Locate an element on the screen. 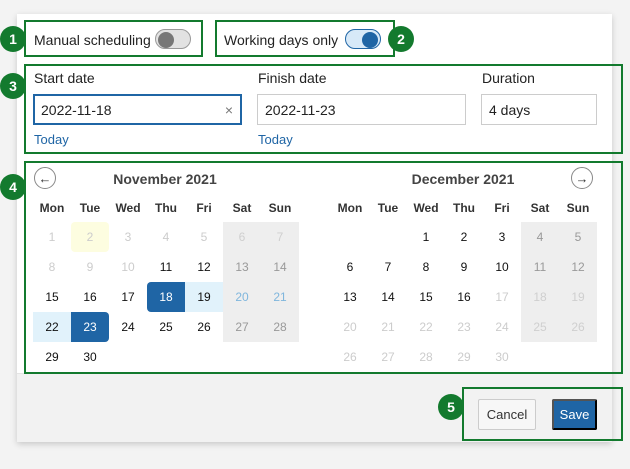 The width and height of the screenshot is (630, 469). duration-value: 4 days is located at coordinates (510, 110).